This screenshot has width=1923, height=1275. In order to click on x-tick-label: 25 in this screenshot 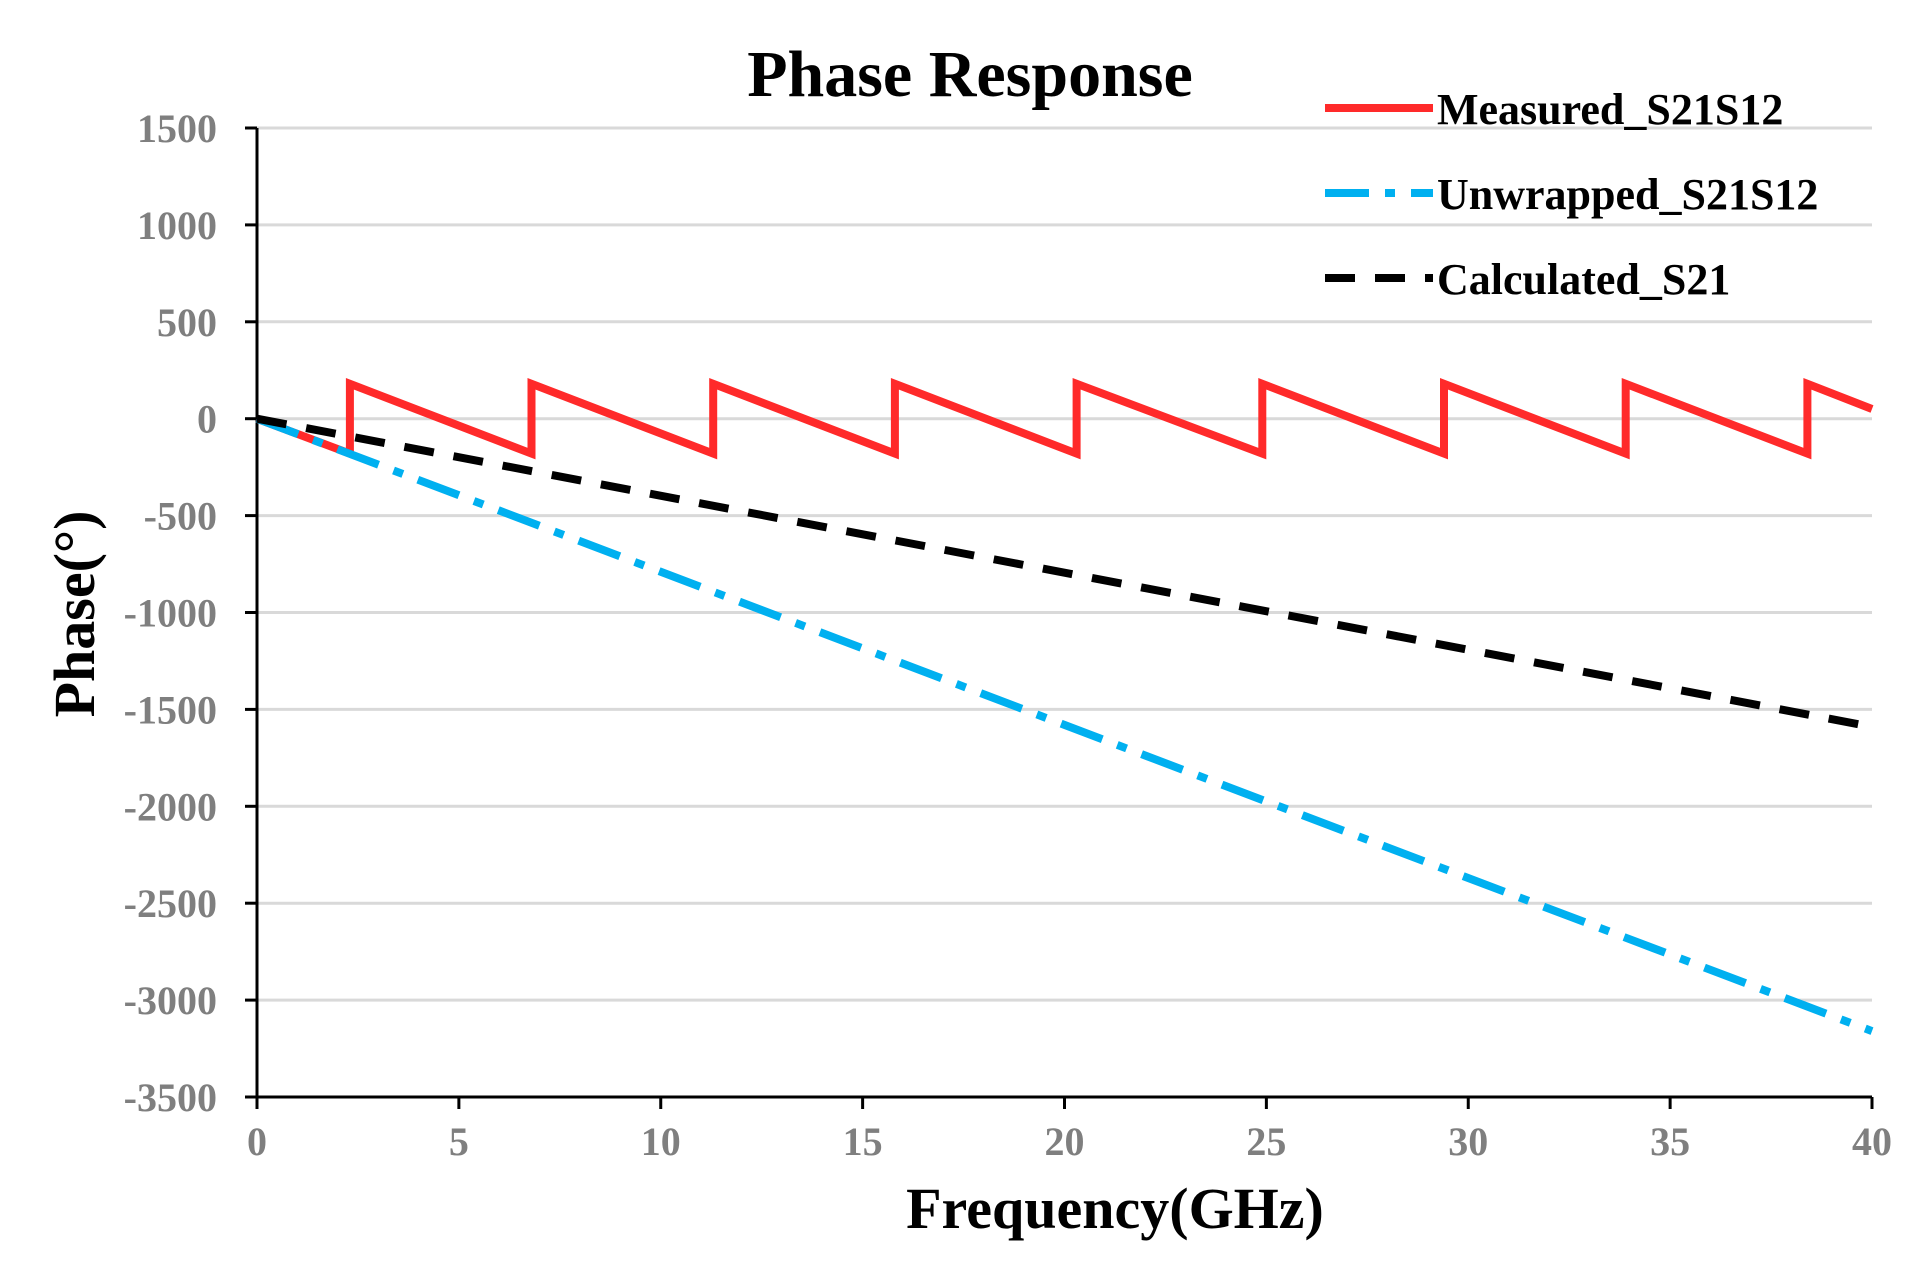, I will do `click(1266, 1141)`.